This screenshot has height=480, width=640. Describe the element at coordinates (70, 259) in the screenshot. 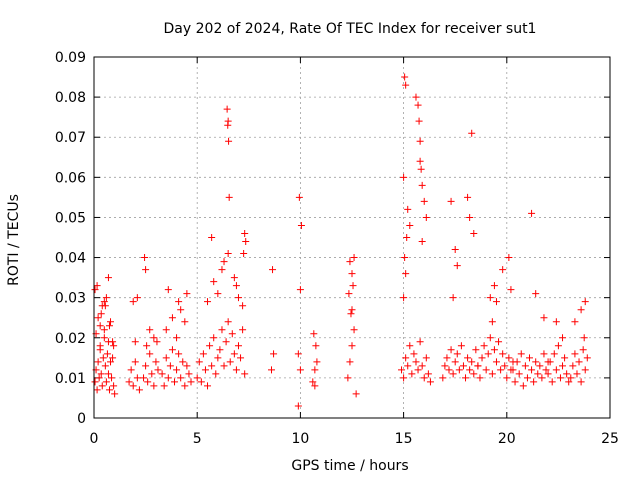

I see `y-tick-label: 0.04` at that location.